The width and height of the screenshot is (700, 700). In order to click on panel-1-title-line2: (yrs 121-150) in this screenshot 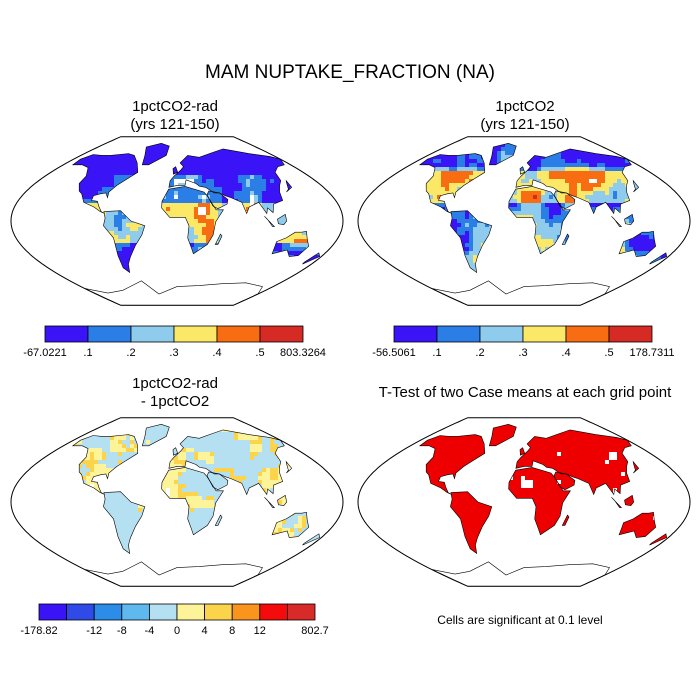, I will do `click(175, 124)`.